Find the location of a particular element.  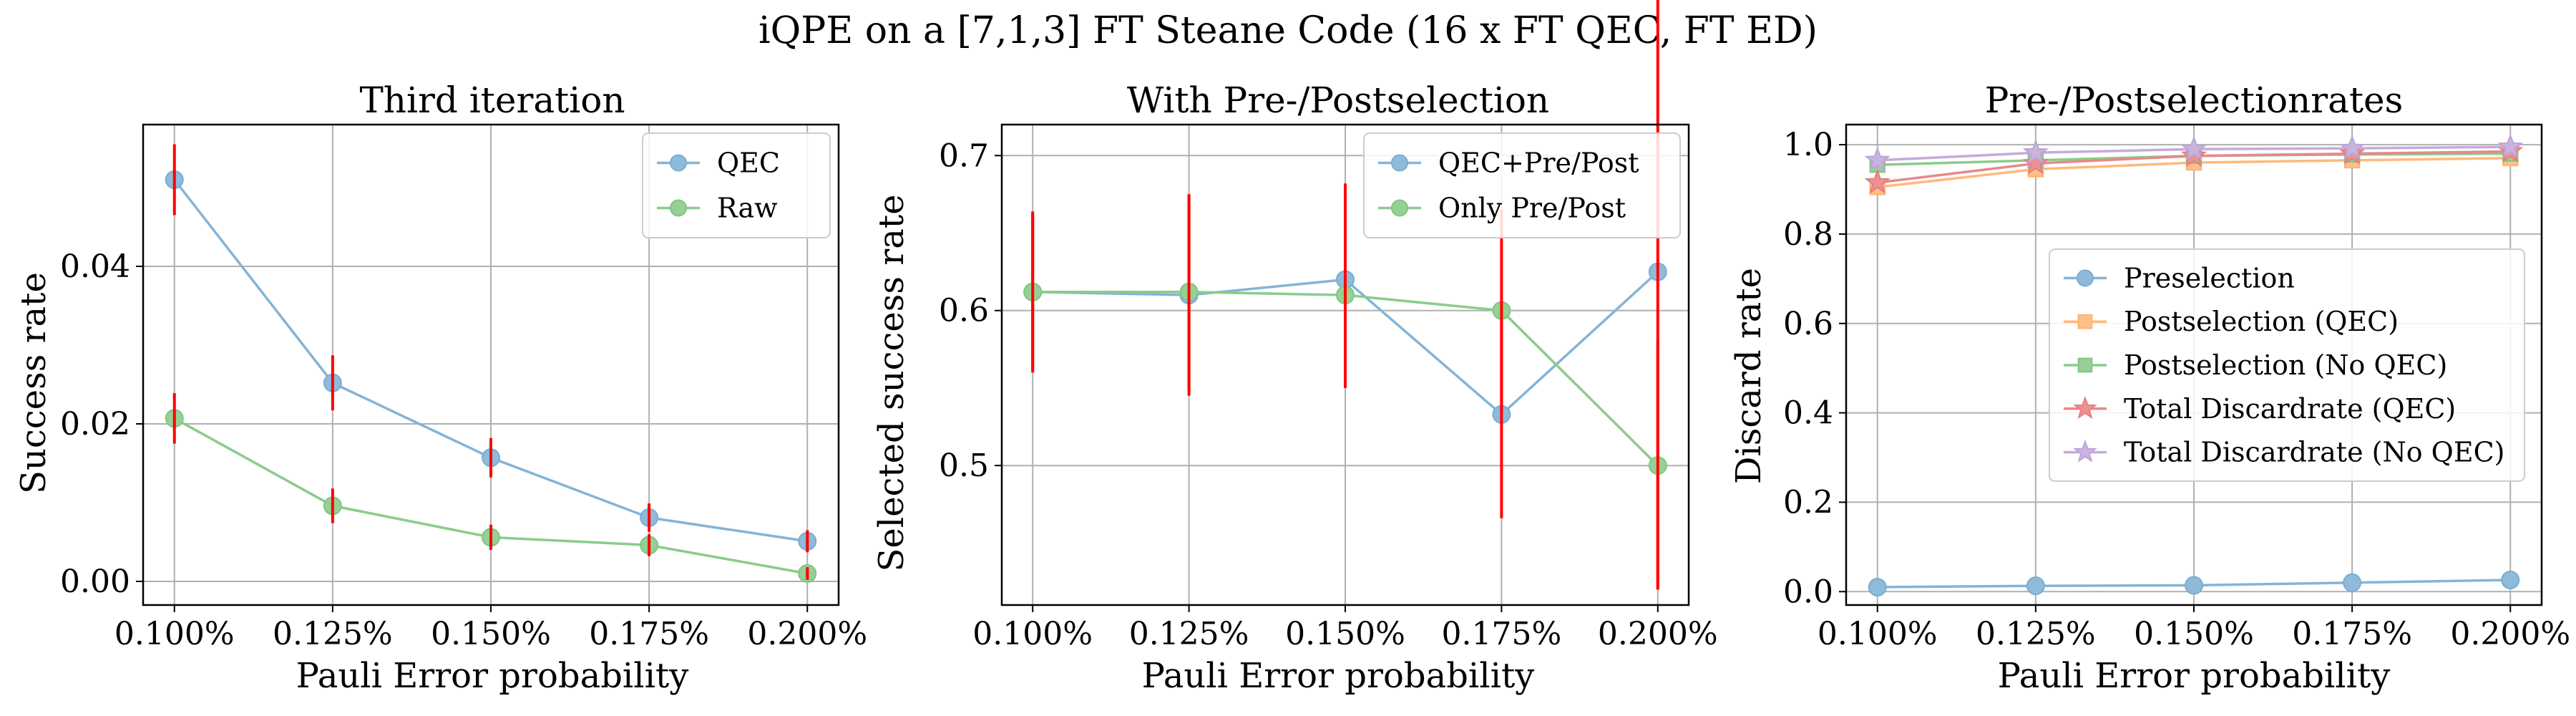

legend-label: Postselection (No QEC) is located at coordinates (2285, 365).